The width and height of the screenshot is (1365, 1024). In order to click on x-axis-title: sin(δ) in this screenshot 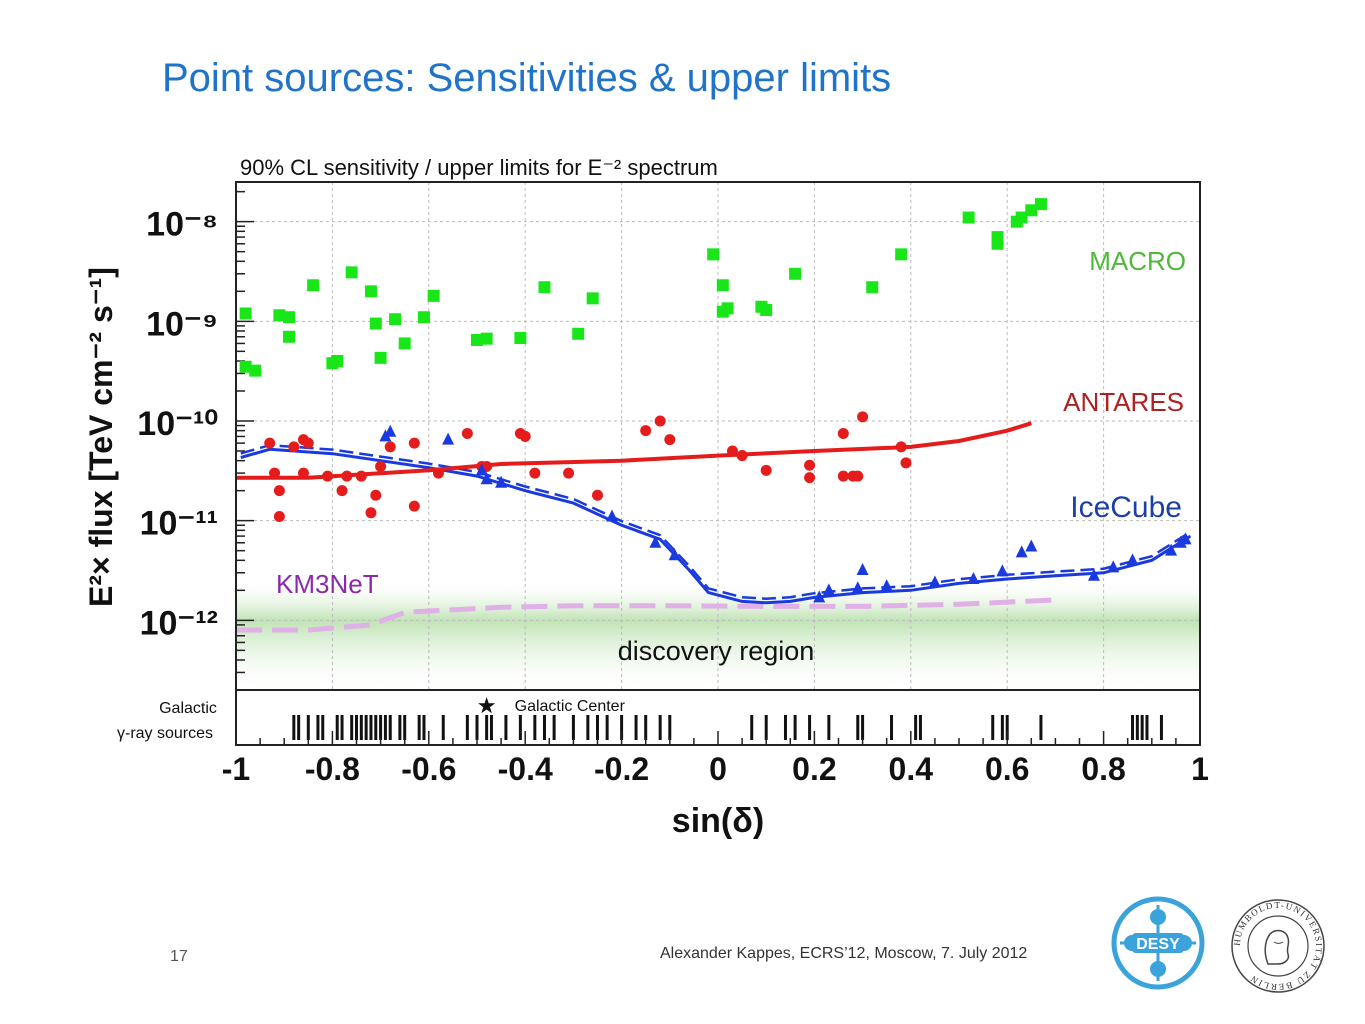, I will do `click(718, 821)`.